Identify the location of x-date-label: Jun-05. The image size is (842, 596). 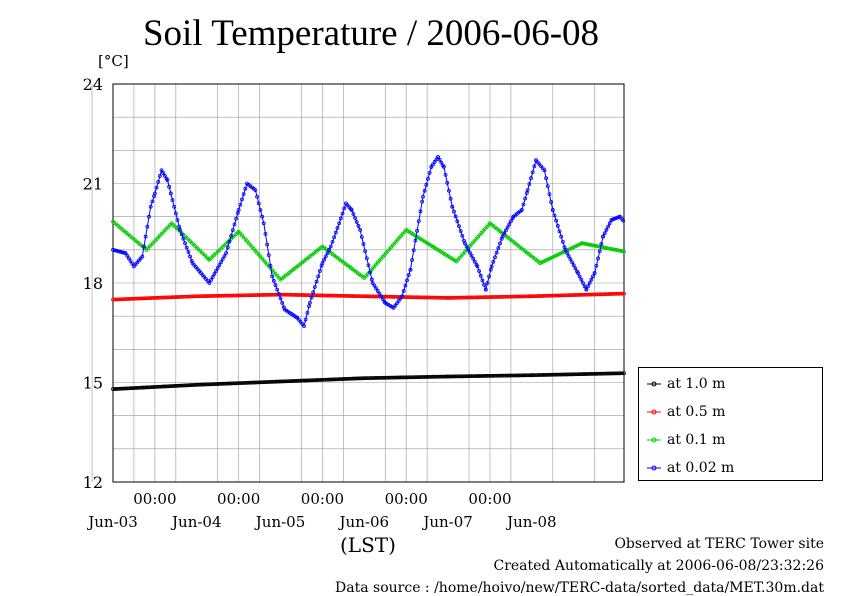
(280, 522).